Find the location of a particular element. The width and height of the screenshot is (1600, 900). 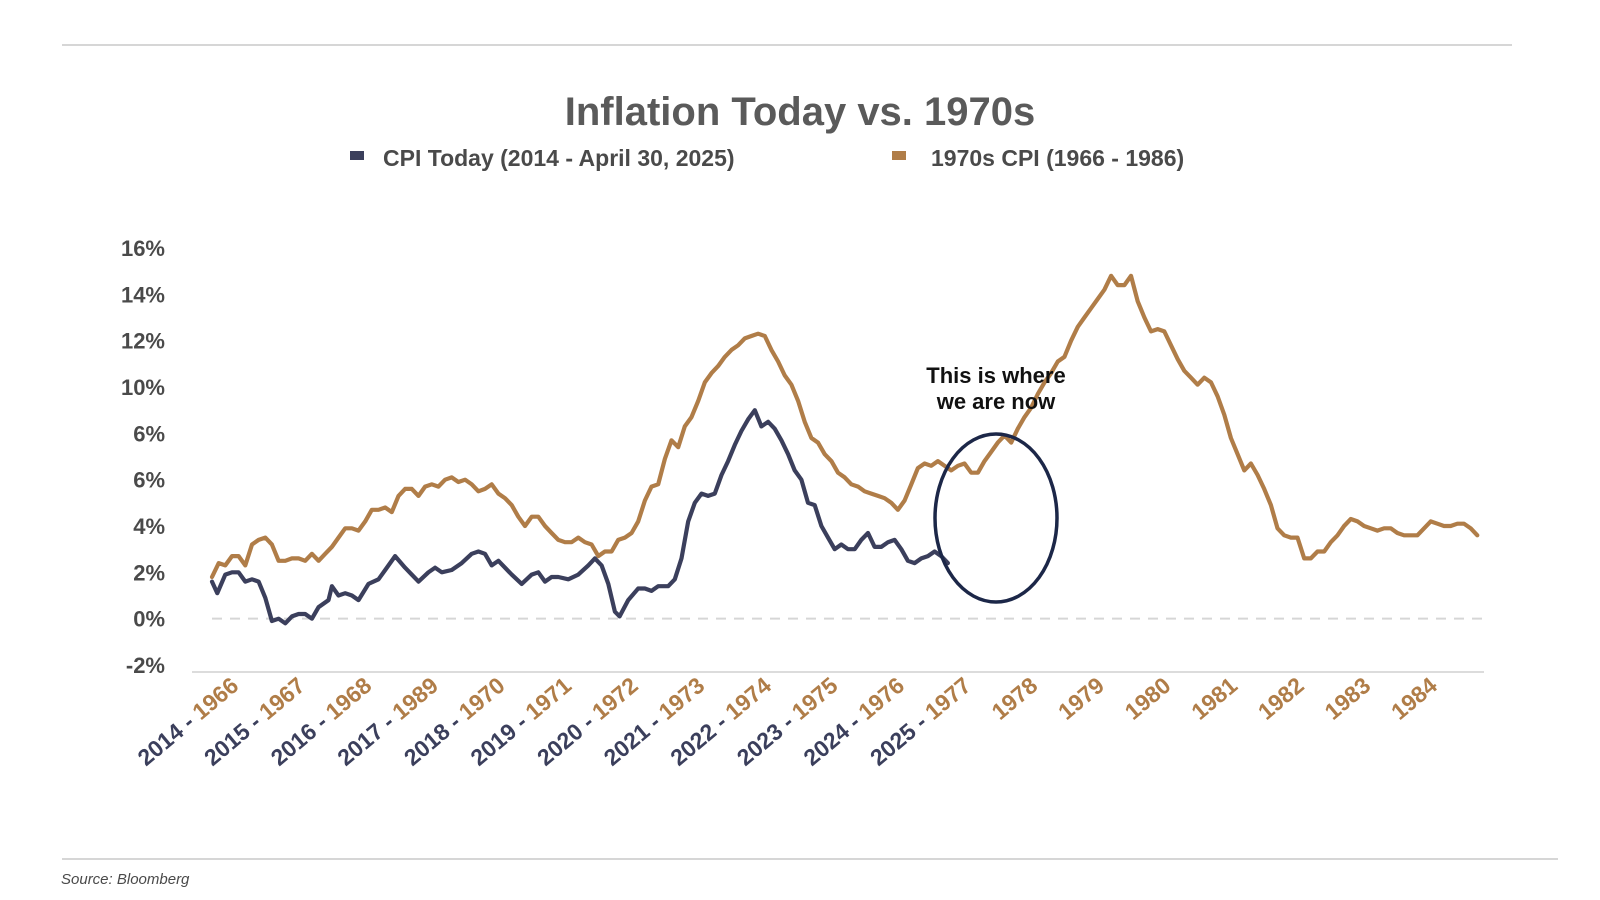

source-note: Source: Bloomberg is located at coordinates (125, 879).